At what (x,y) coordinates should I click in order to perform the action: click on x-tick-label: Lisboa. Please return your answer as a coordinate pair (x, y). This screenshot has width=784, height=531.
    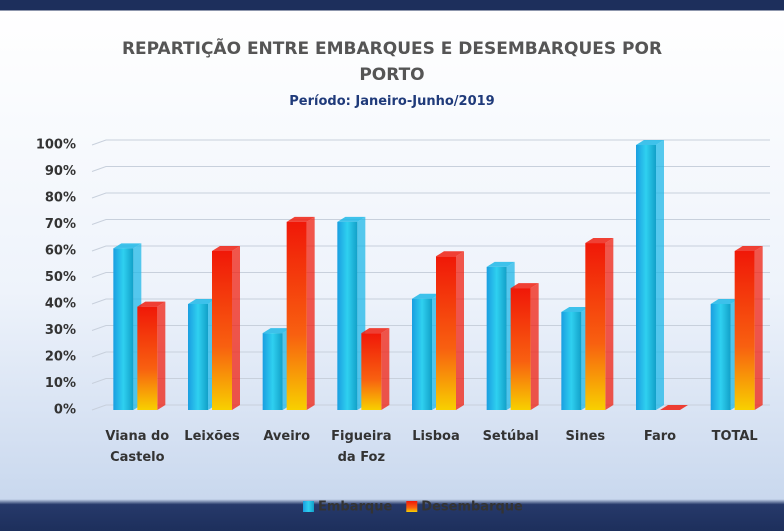
    Looking at the image, I should click on (436, 436).